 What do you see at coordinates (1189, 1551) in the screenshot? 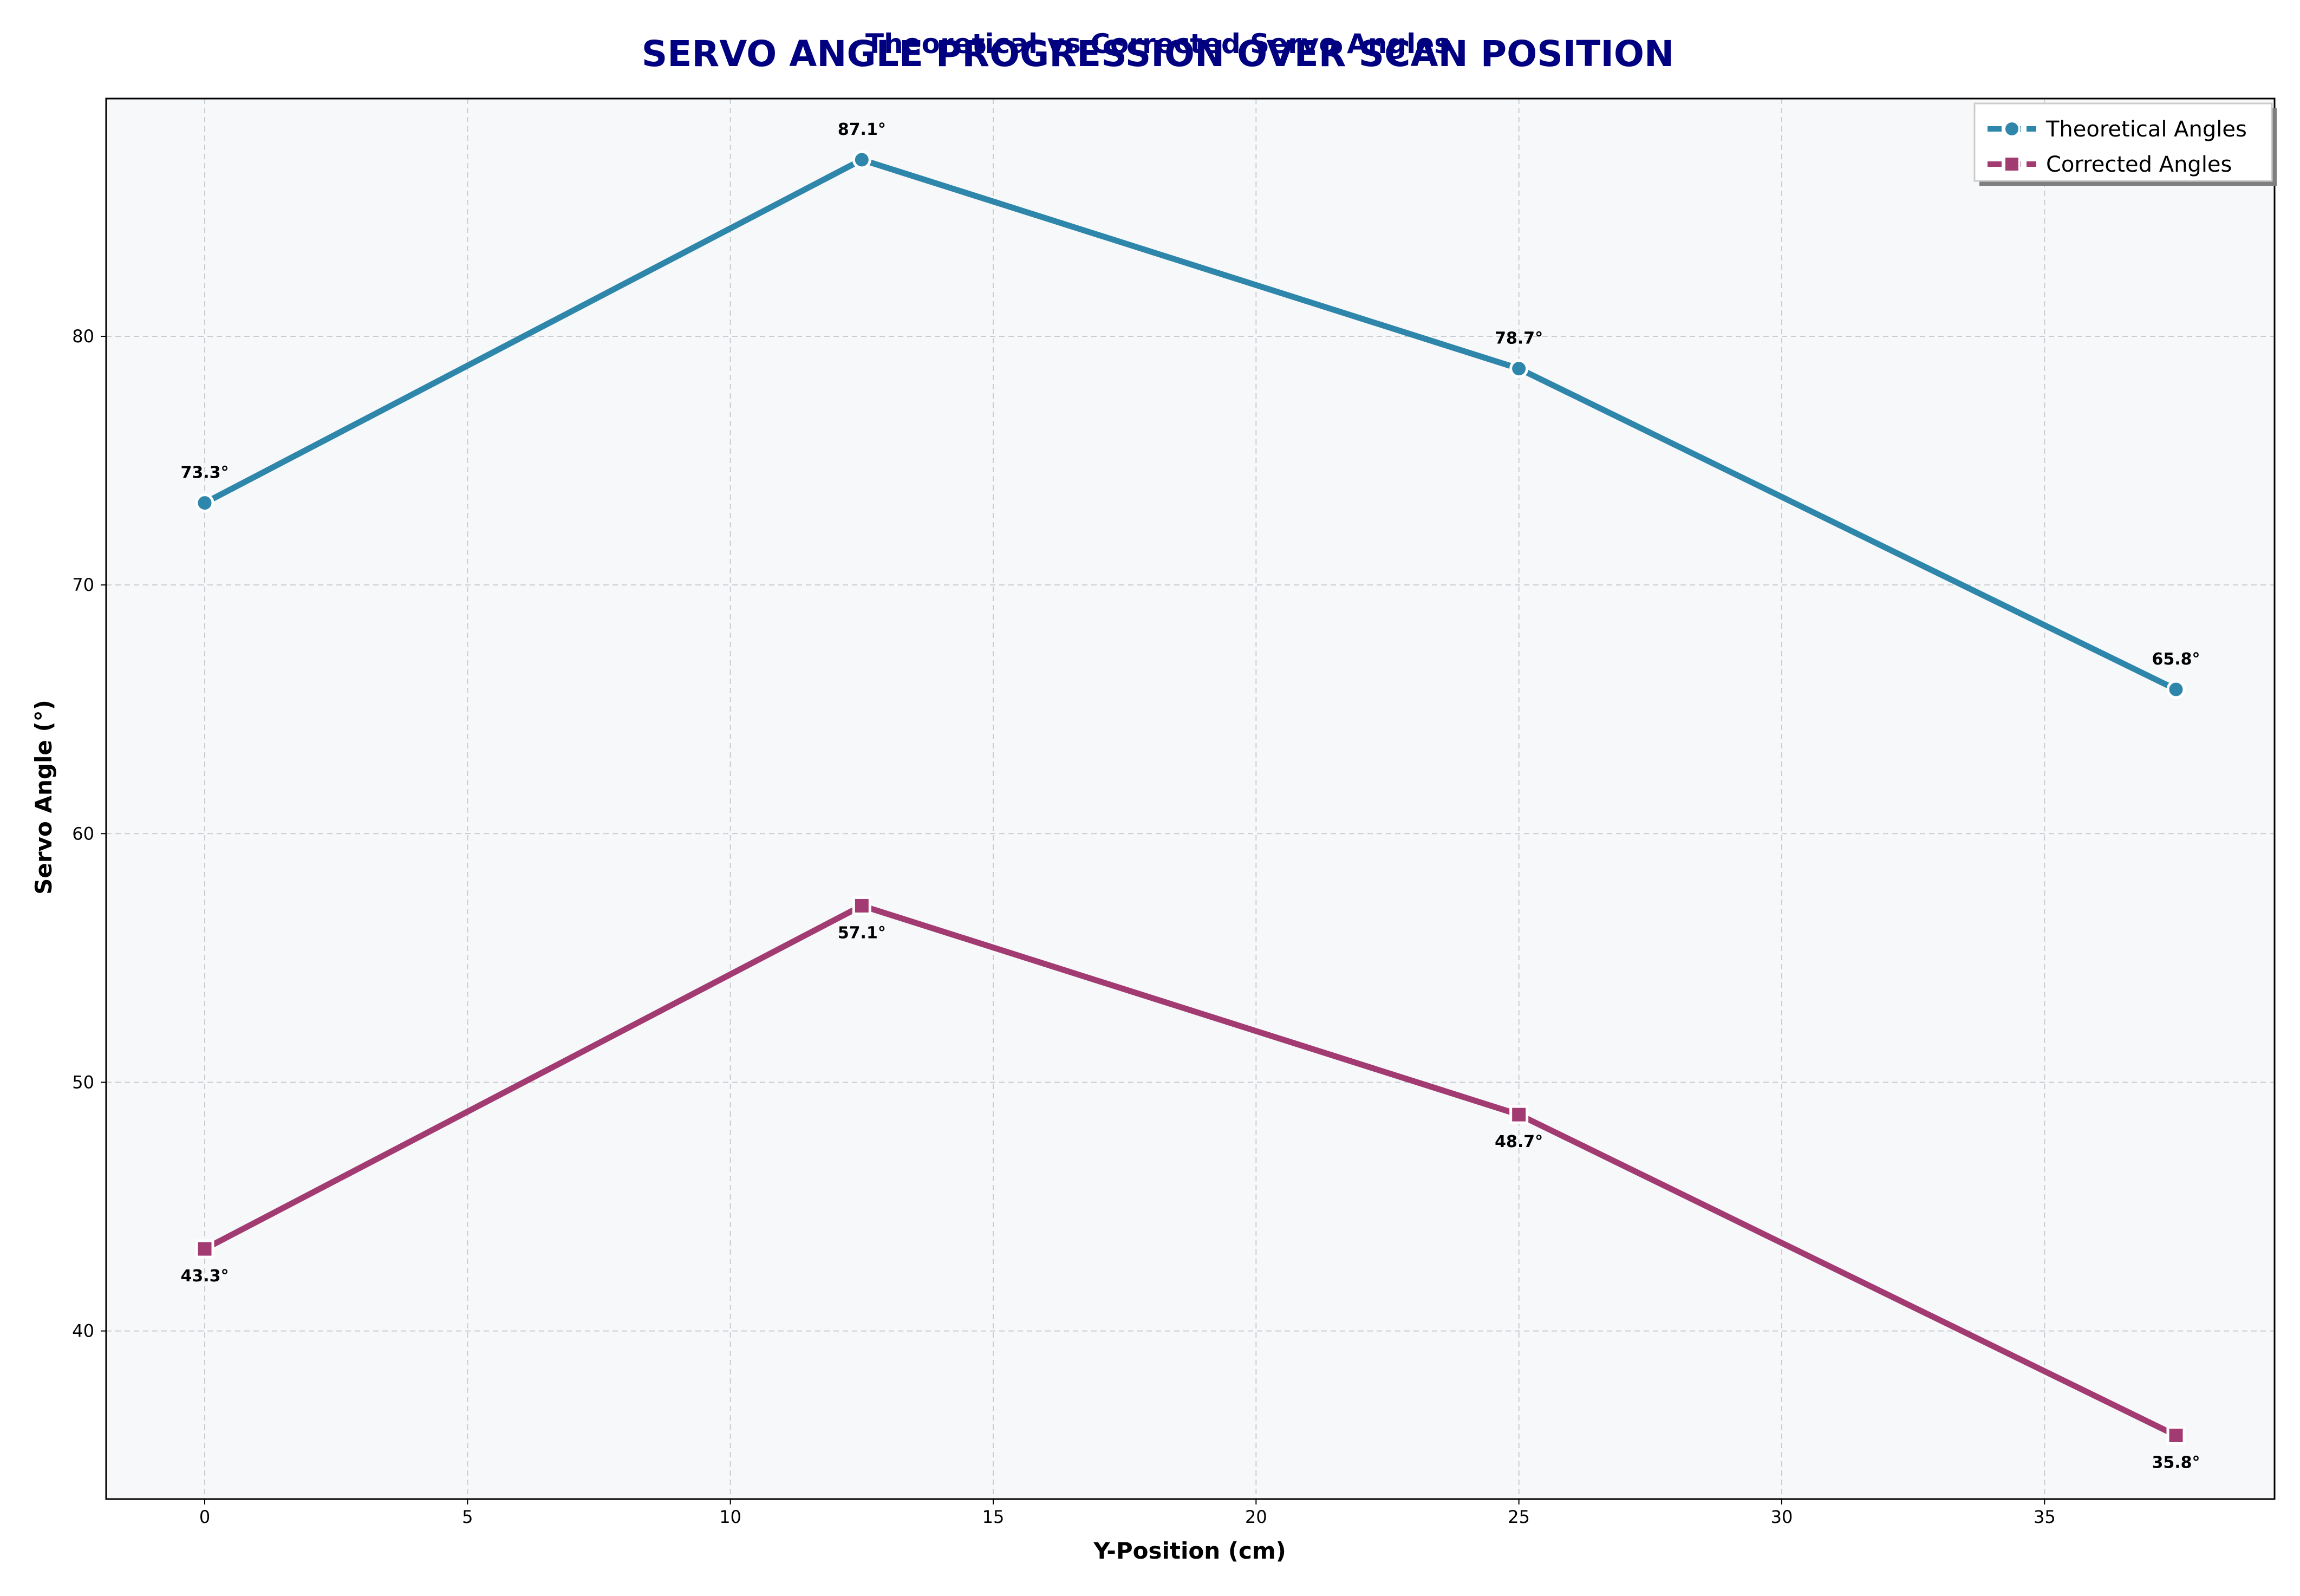
I see `x-axis-label: Y-Position (cm)` at bounding box center [1189, 1551].